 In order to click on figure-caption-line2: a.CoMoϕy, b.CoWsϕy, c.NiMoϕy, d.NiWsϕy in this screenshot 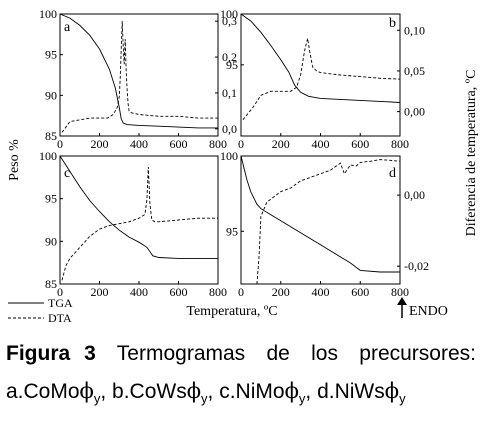, I will do `click(206, 395)`.